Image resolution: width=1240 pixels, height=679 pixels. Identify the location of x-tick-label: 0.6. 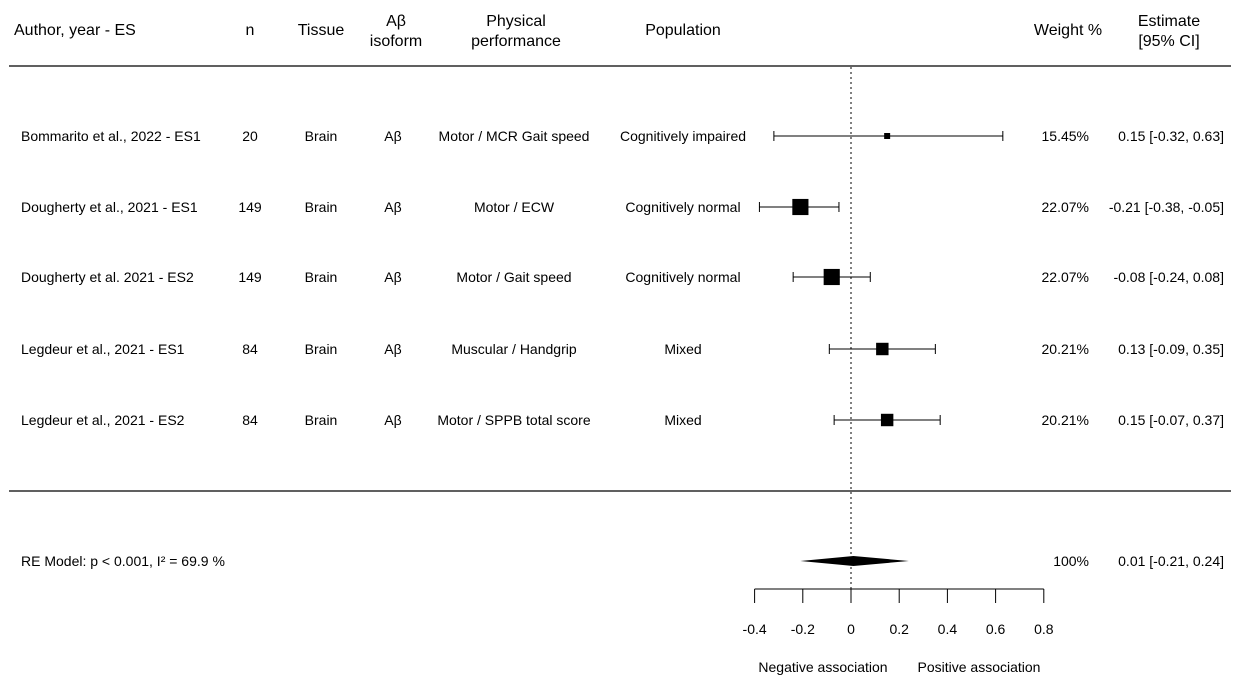
(996, 629).